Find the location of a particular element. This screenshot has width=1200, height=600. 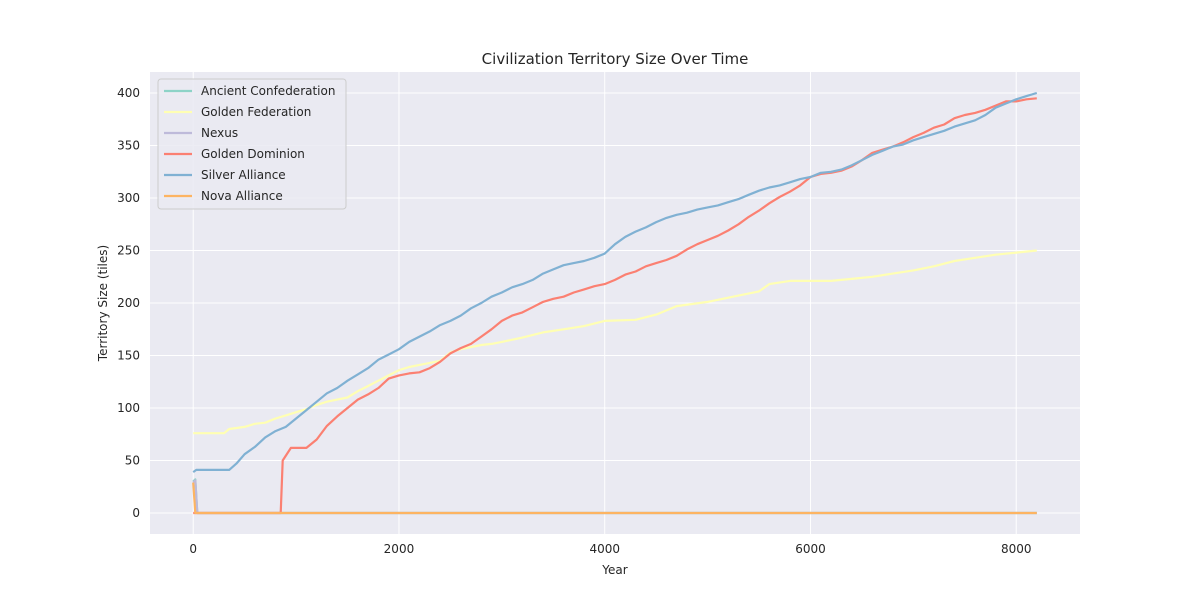

y-tick-label: 50 is located at coordinates (132, 461).